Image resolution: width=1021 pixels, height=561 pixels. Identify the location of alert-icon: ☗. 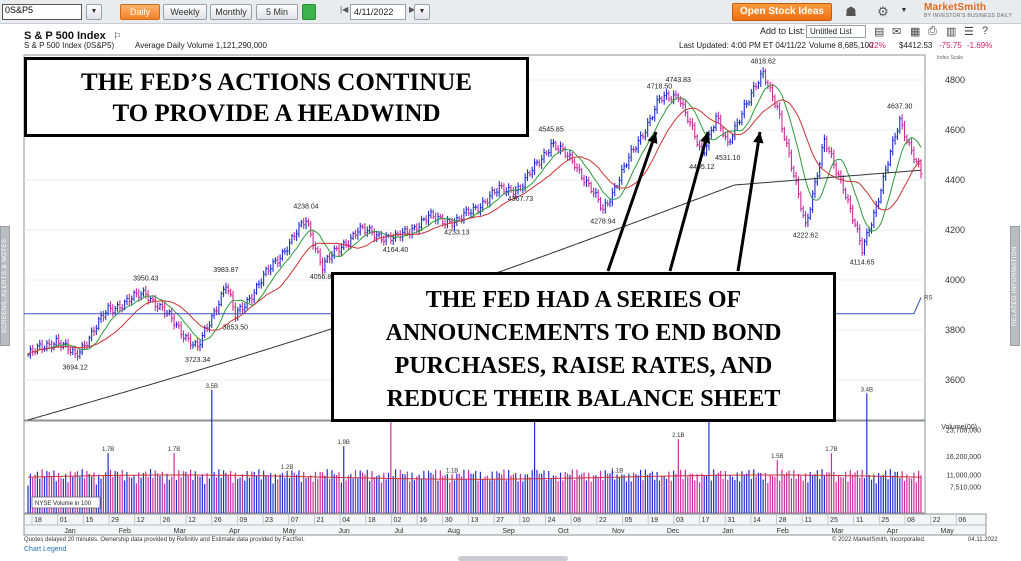
(851, 11).